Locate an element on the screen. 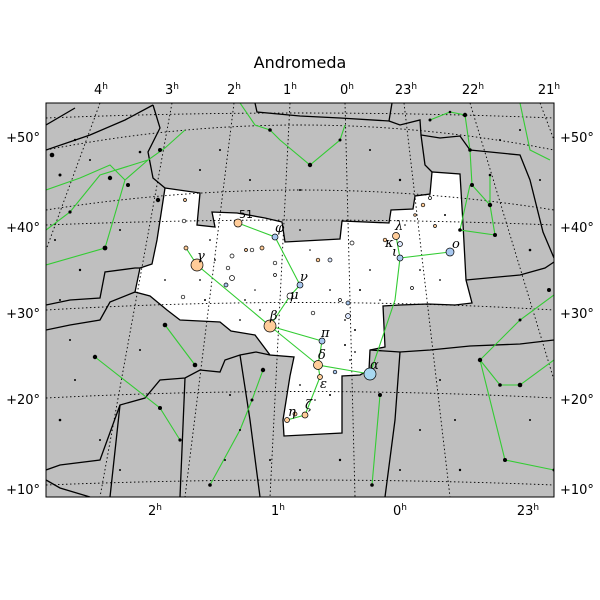 This screenshot has height=600, width=600. star-pi is located at coordinates (322, 341).